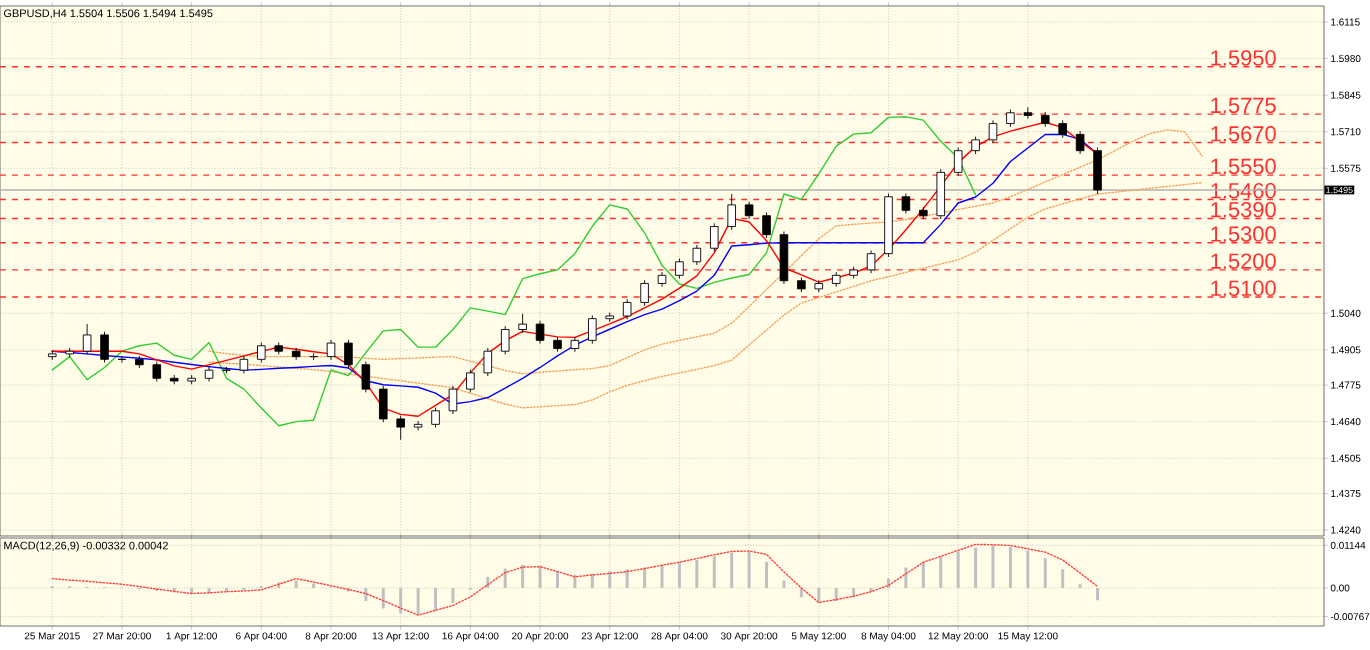 The height and width of the screenshot is (650, 1370). What do you see at coordinates (1243, 190) in the screenshot?
I see `ref-line-label: 1.5460` at bounding box center [1243, 190].